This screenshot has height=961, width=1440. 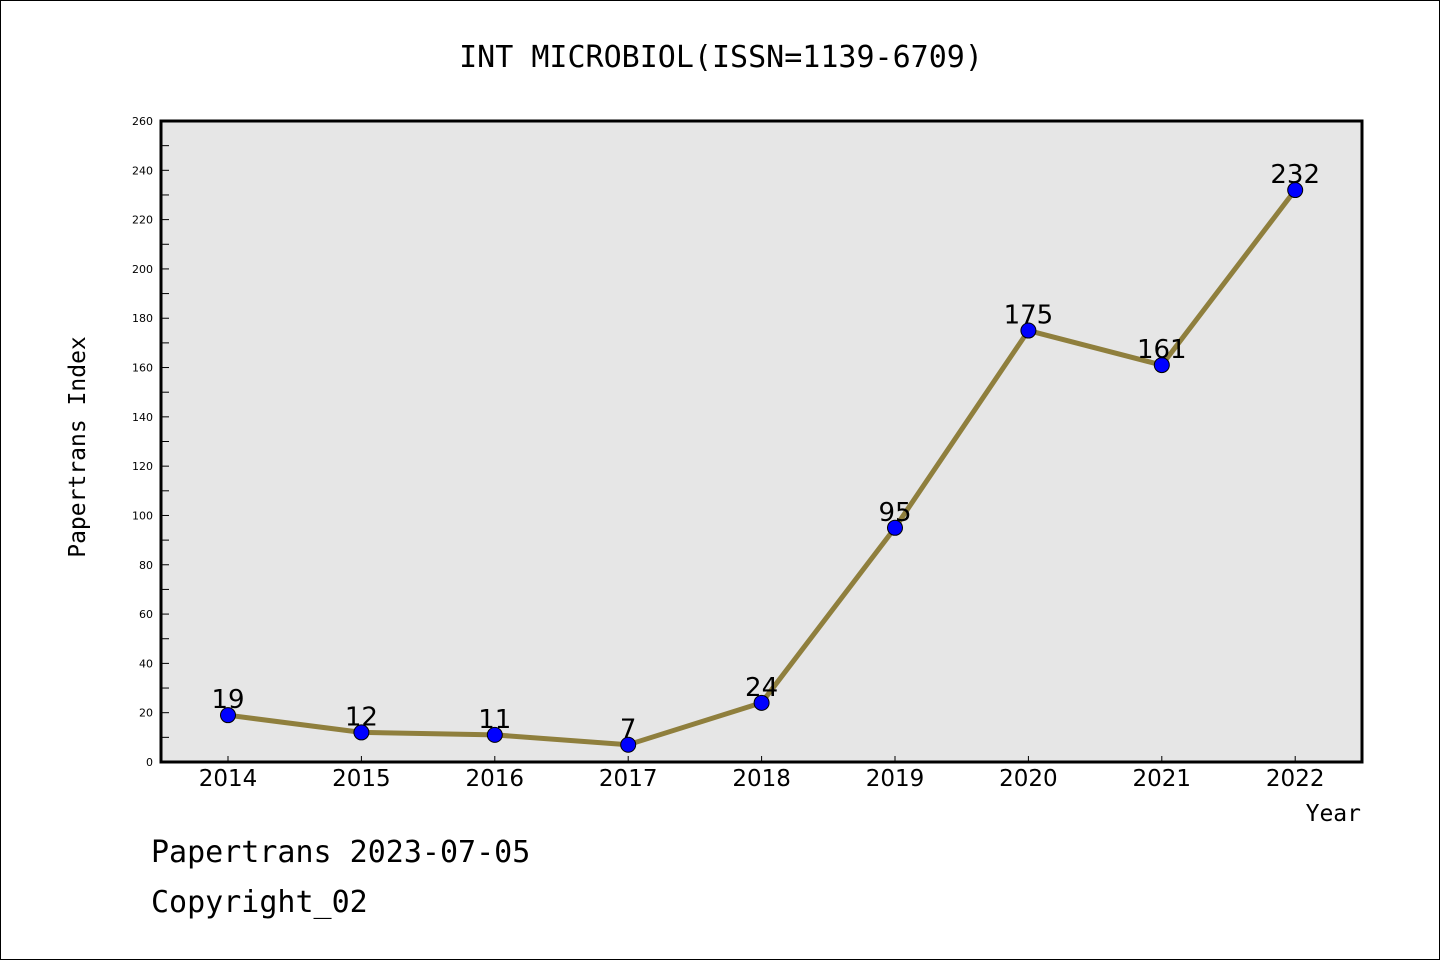 What do you see at coordinates (142, 220) in the screenshot?
I see `y-tick-label: 220` at bounding box center [142, 220].